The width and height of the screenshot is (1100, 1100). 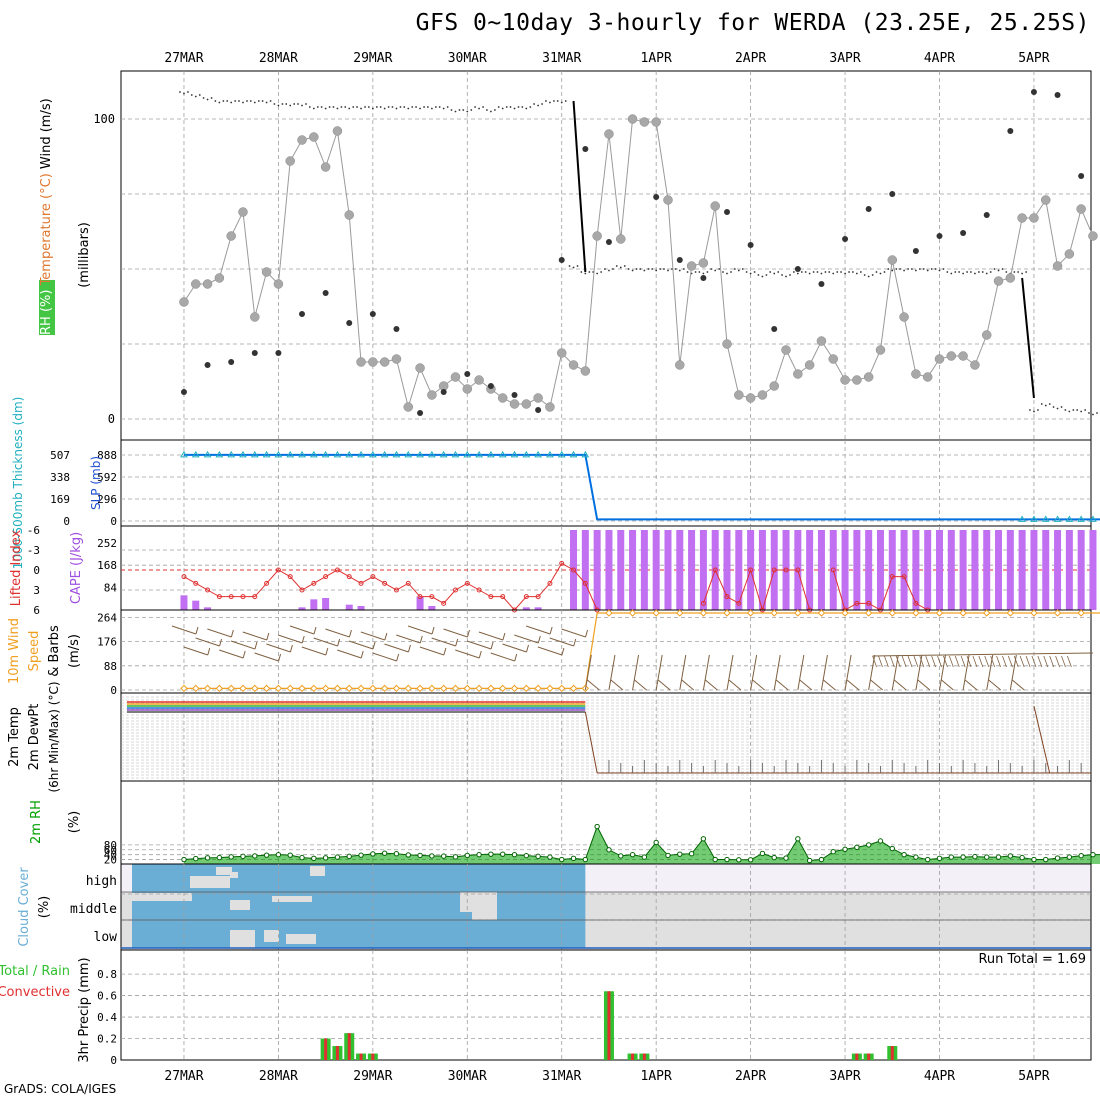 What do you see at coordinates (326, 1049) in the screenshot?
I see `precip-bar-convective` at bounding box center [326, 1049].